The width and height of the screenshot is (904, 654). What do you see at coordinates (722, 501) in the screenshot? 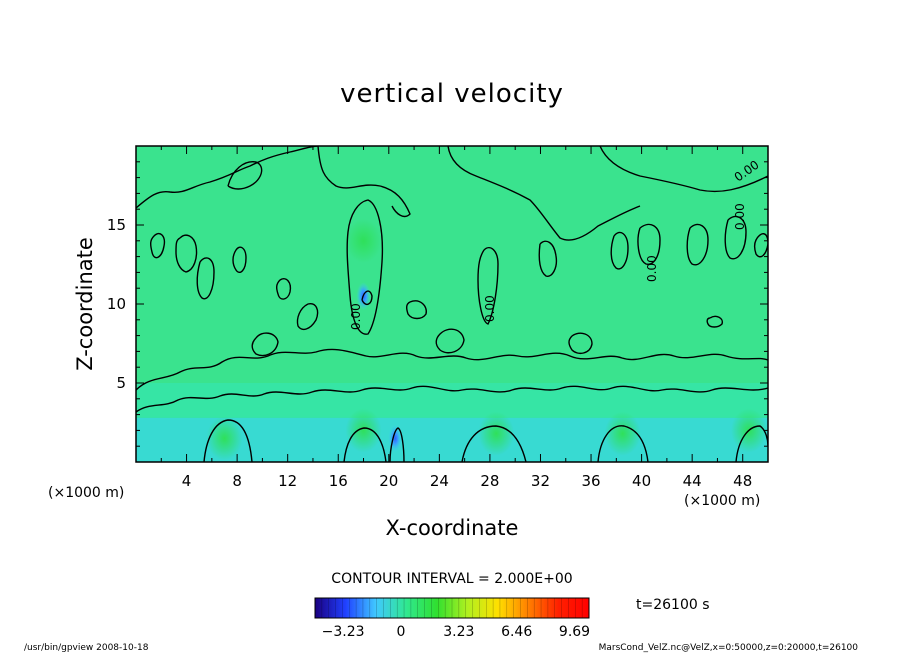
I see `x-unit-label: (×1000 m)` at bounding box center [722, 501].